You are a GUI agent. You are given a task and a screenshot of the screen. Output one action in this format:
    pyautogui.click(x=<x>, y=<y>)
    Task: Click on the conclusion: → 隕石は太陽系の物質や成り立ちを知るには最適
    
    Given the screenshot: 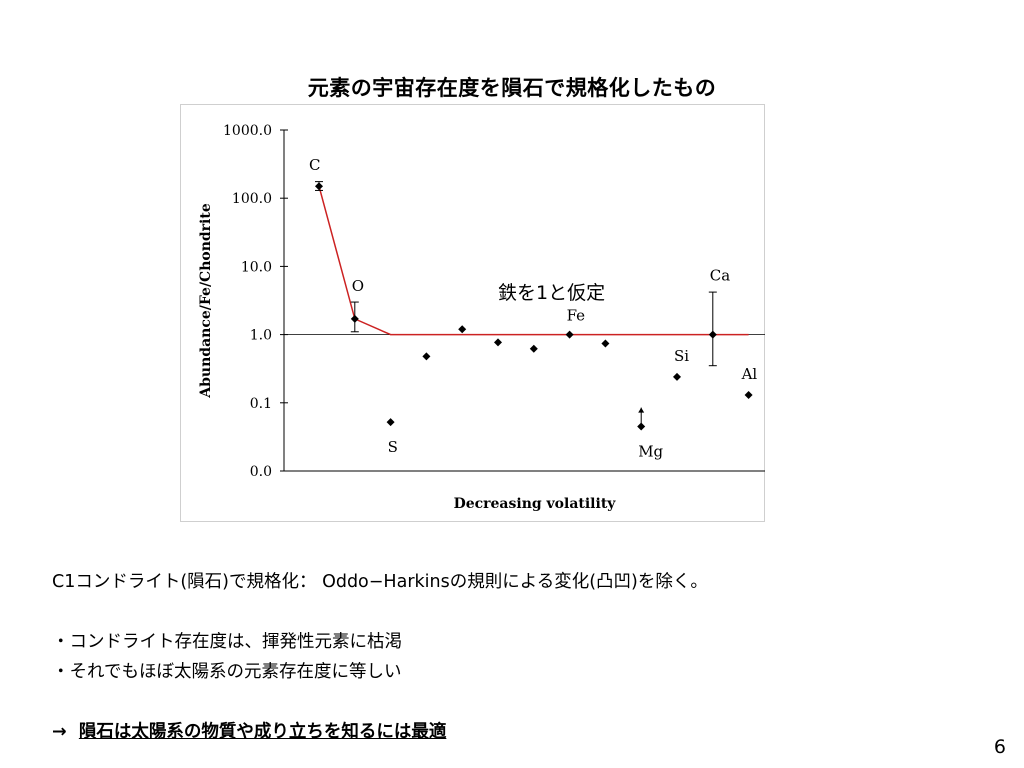 What is the action you would take?
    pyautogui.click(x=249, y=730)
    